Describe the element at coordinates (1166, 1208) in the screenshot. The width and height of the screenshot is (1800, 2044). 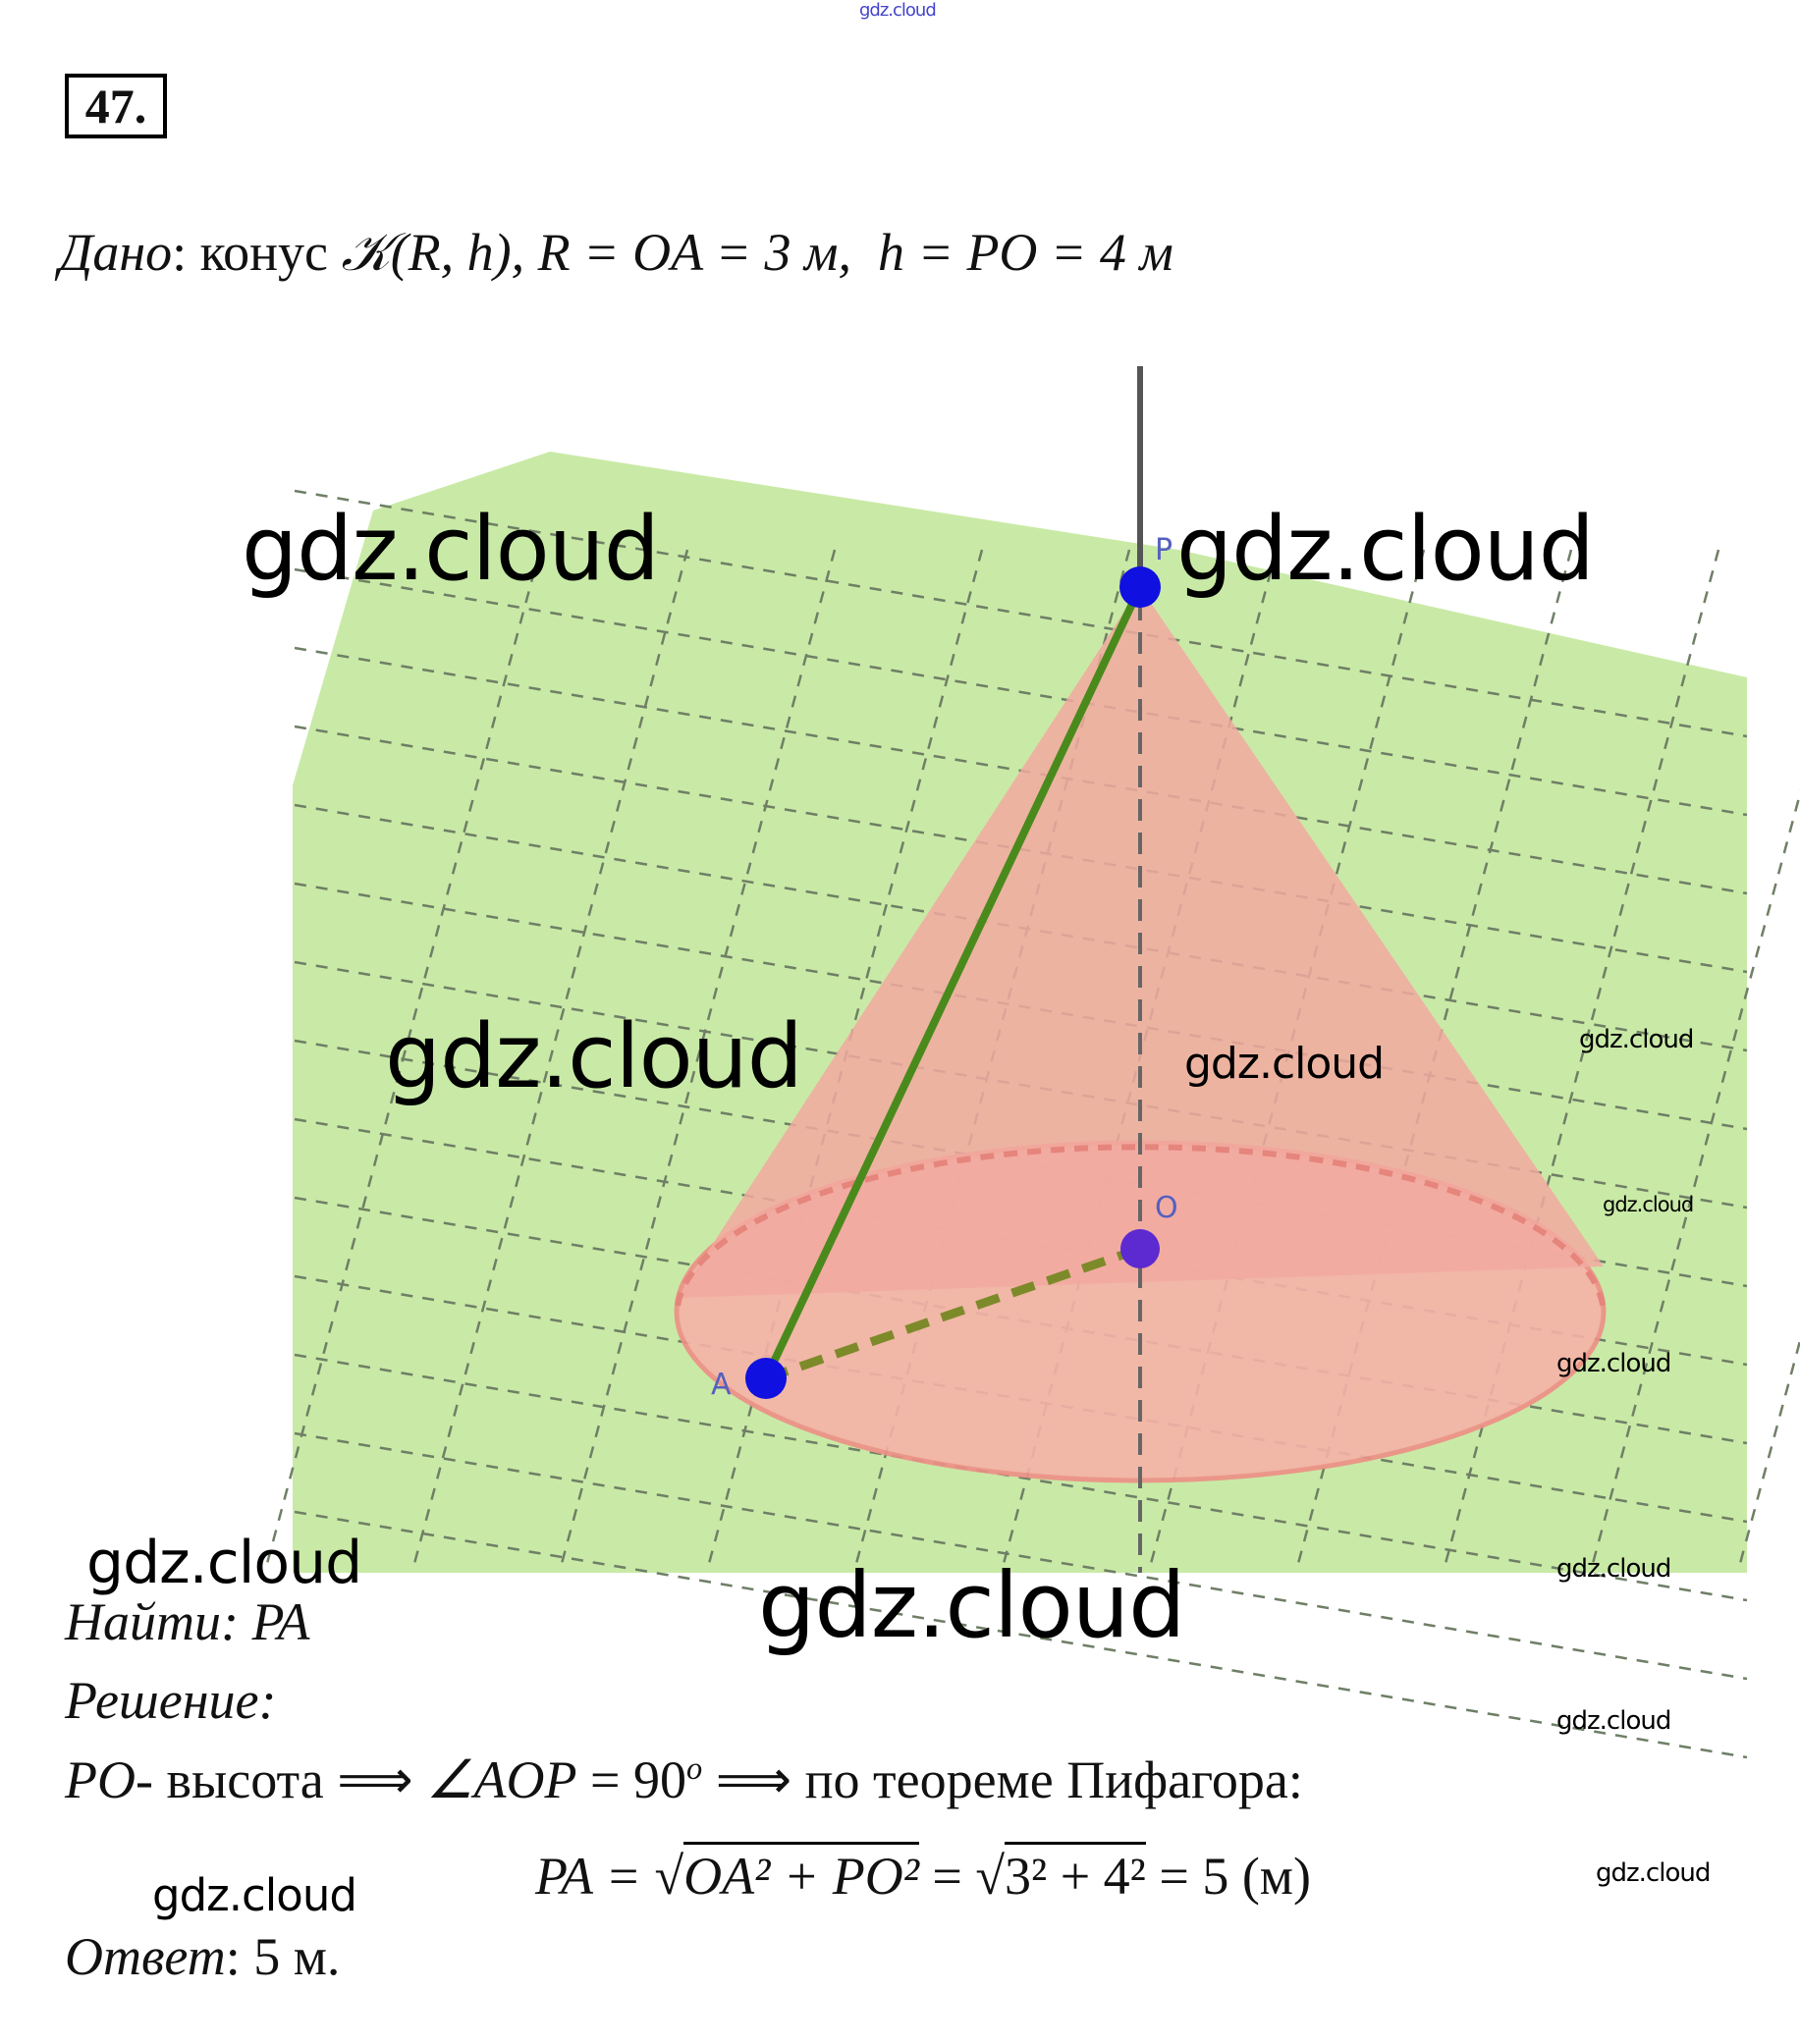
I see `label-O: O` at that location.